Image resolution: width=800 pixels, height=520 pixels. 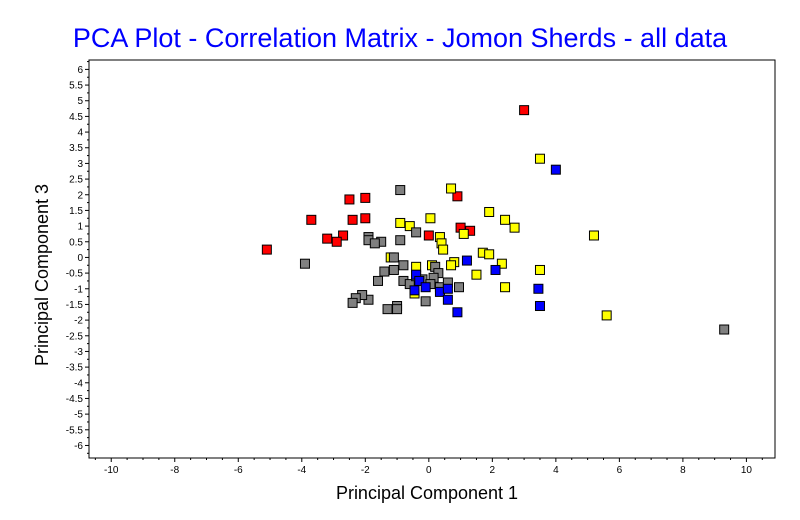 What do you see at coordinates (76, 117) in the screenshot?
I see `y-tick-label: 4.5` at bounding box center [76, 117].